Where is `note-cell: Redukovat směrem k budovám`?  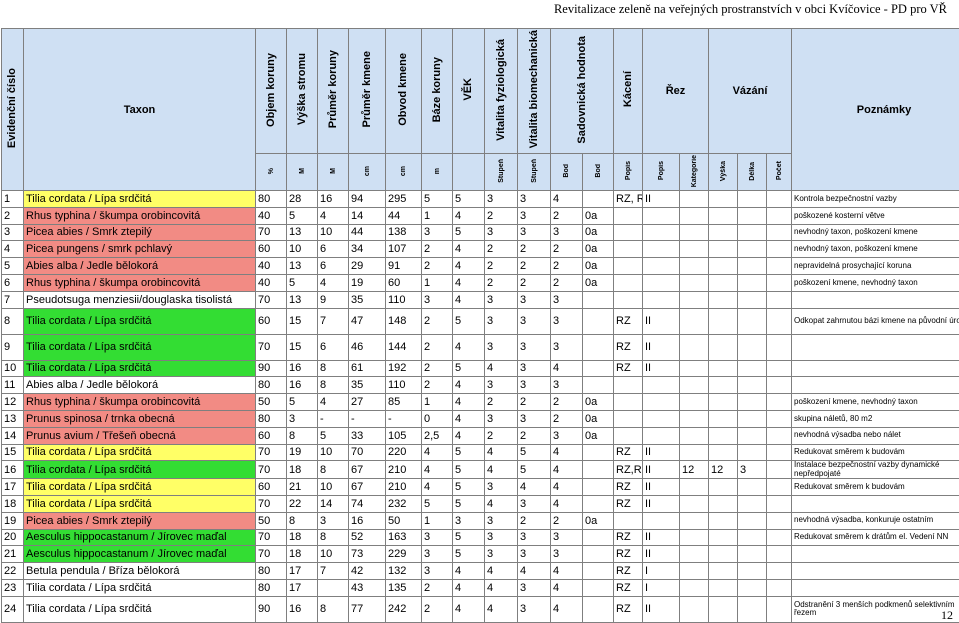
note-cell: Redukovat směrem k budovám is located at coordinates (875, 452).